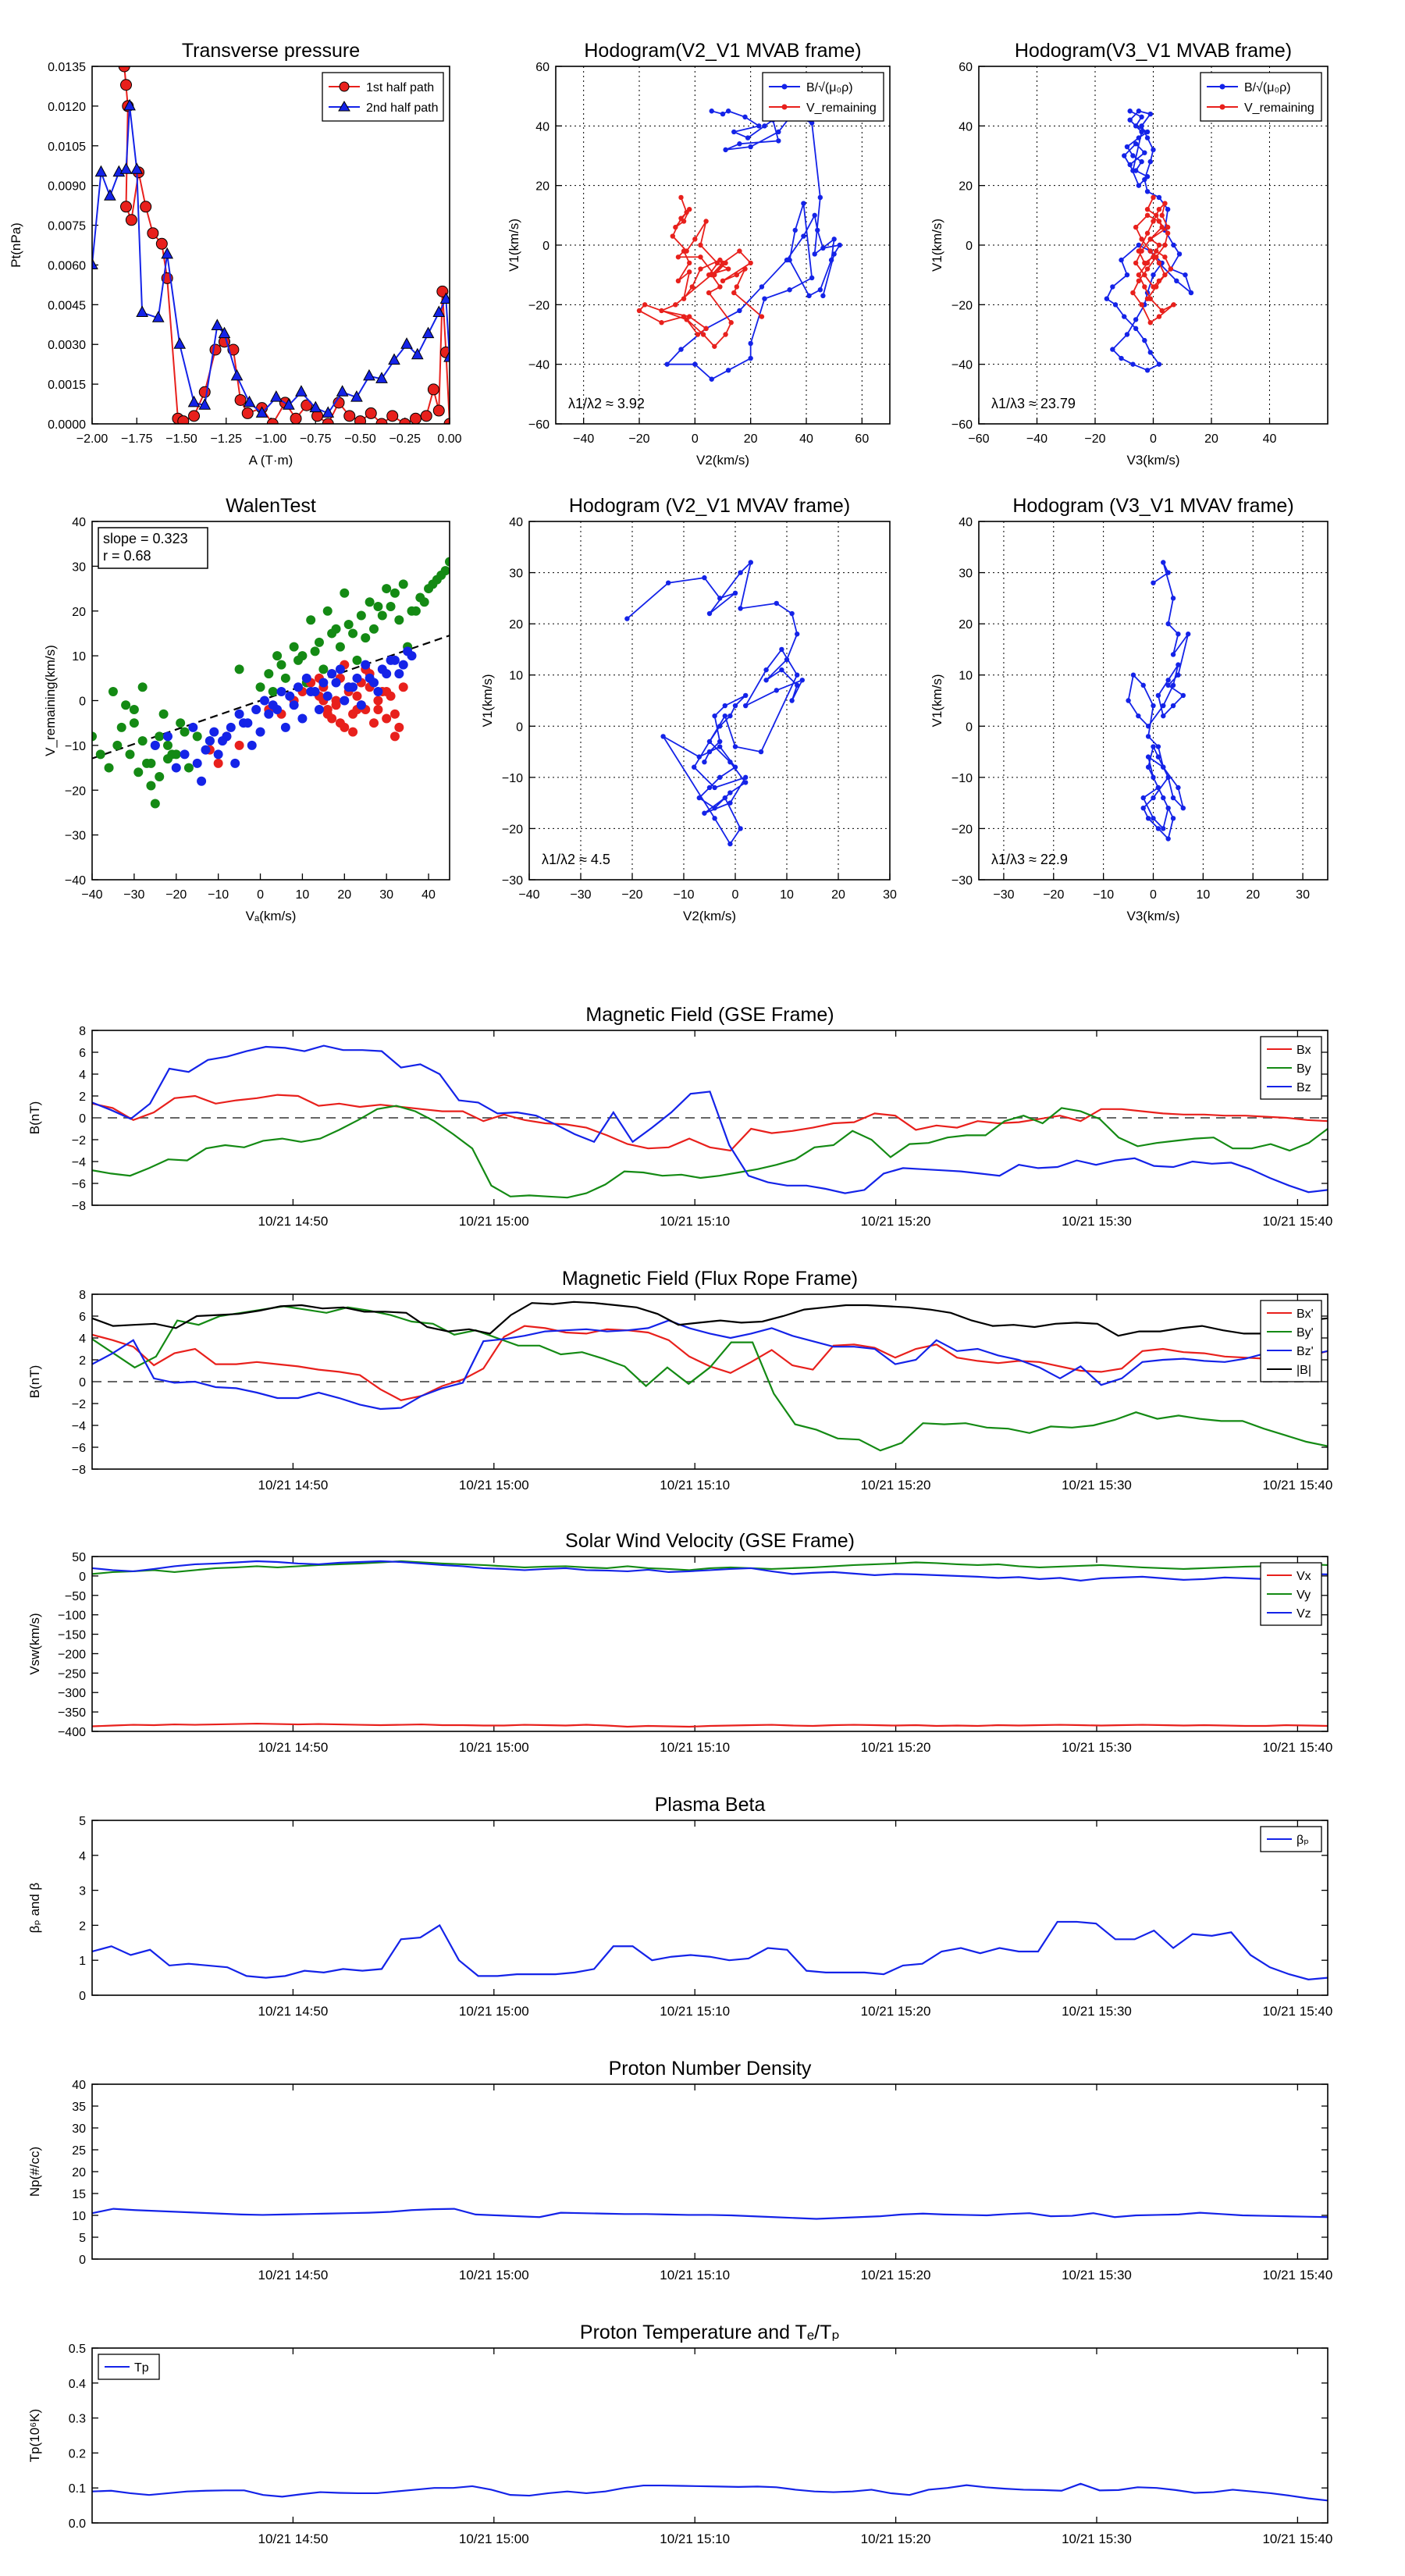 This screenshot has width=1405, height=2576. Describe the element at coordinates (1203, 895) in the screenshot. I see `x-tick-label: 10` at that location.